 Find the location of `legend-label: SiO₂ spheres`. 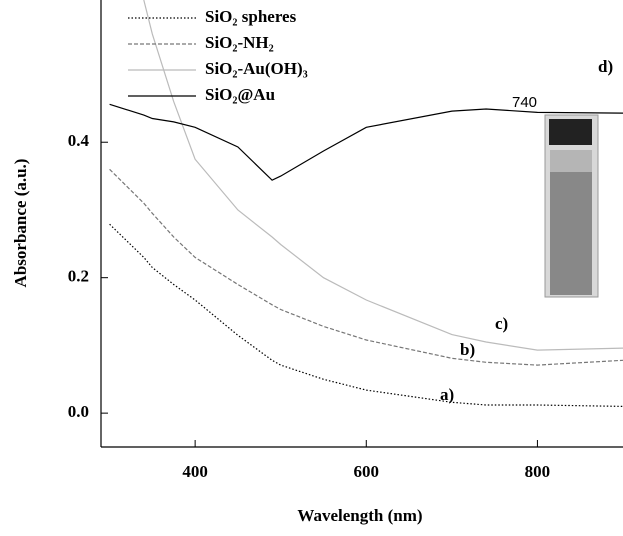

legend-label: SiO₂ spheres is located at coordinates (251, 16).